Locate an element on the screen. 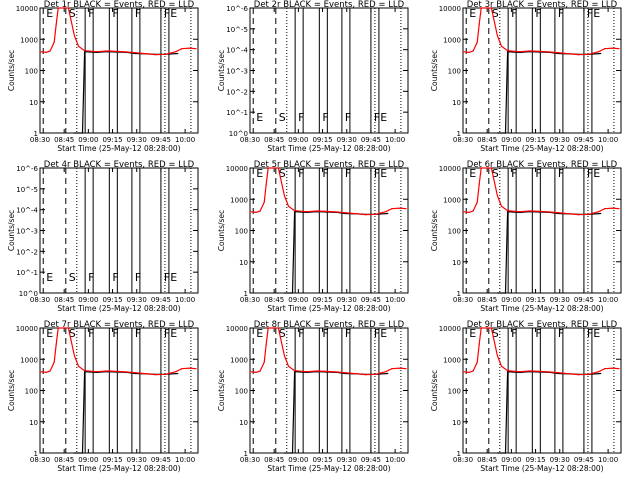 Image resolution: width=640 pixels, height=480 pixels. panel-title: Det 5r BLACK = Events, RED = LLD is located at coordinates (329, 165).